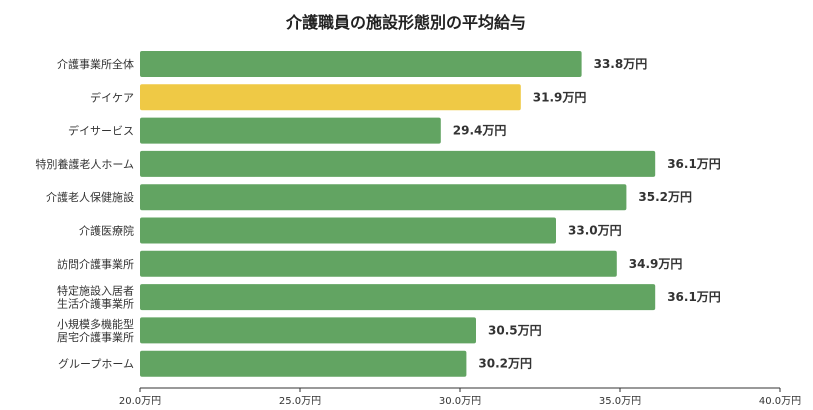  I want to click on bar-value-label: 30.5万円, so click(515, 330).